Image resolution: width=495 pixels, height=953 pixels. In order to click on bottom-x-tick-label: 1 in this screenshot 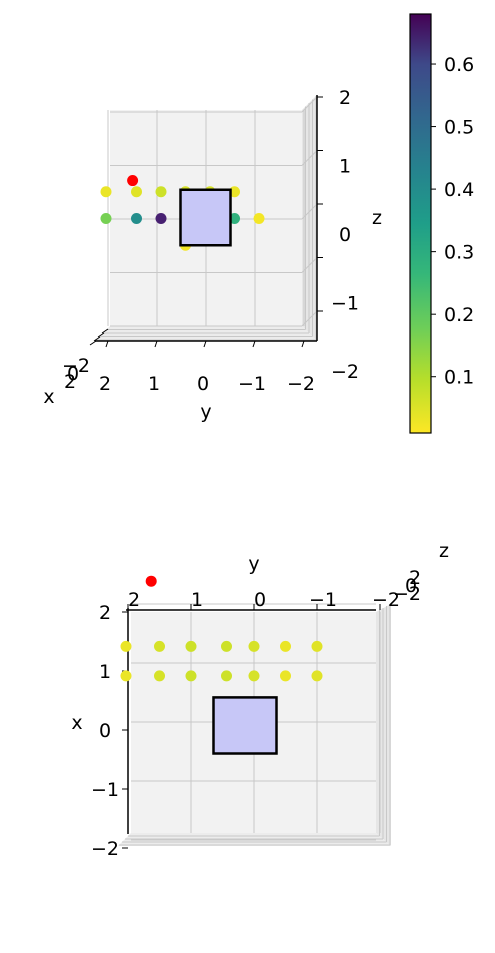, I will do `click(105, 672)`.